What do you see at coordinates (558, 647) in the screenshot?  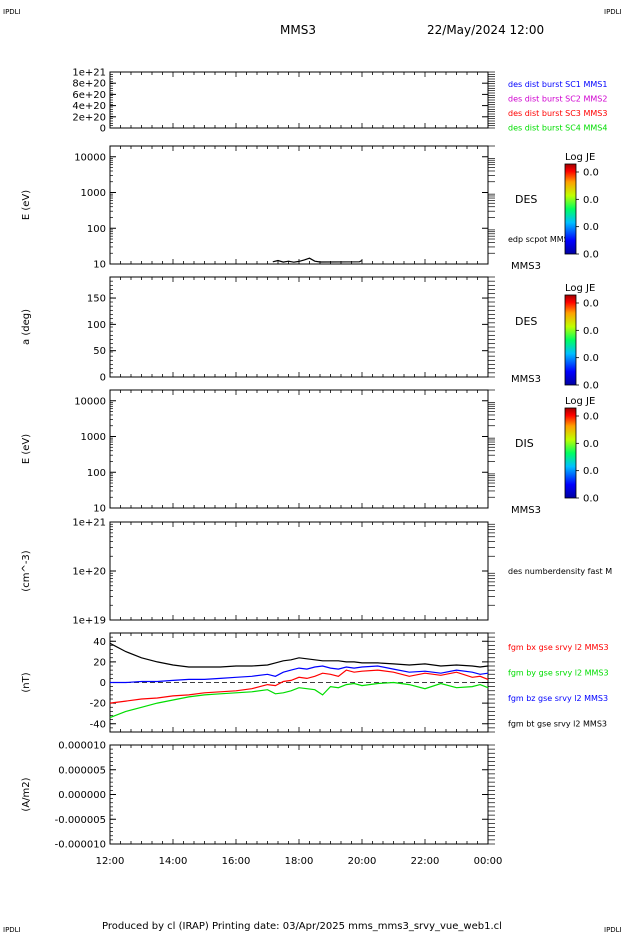 I see `series-legend-label: fgm bx gse srvy l2 MMS3` at bounding box center [558, 647].